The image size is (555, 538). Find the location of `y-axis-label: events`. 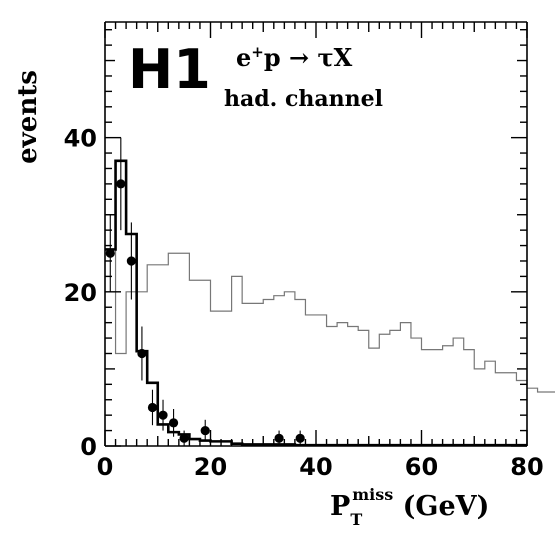

y-axis-label: events is located at coordinates (28, 117).